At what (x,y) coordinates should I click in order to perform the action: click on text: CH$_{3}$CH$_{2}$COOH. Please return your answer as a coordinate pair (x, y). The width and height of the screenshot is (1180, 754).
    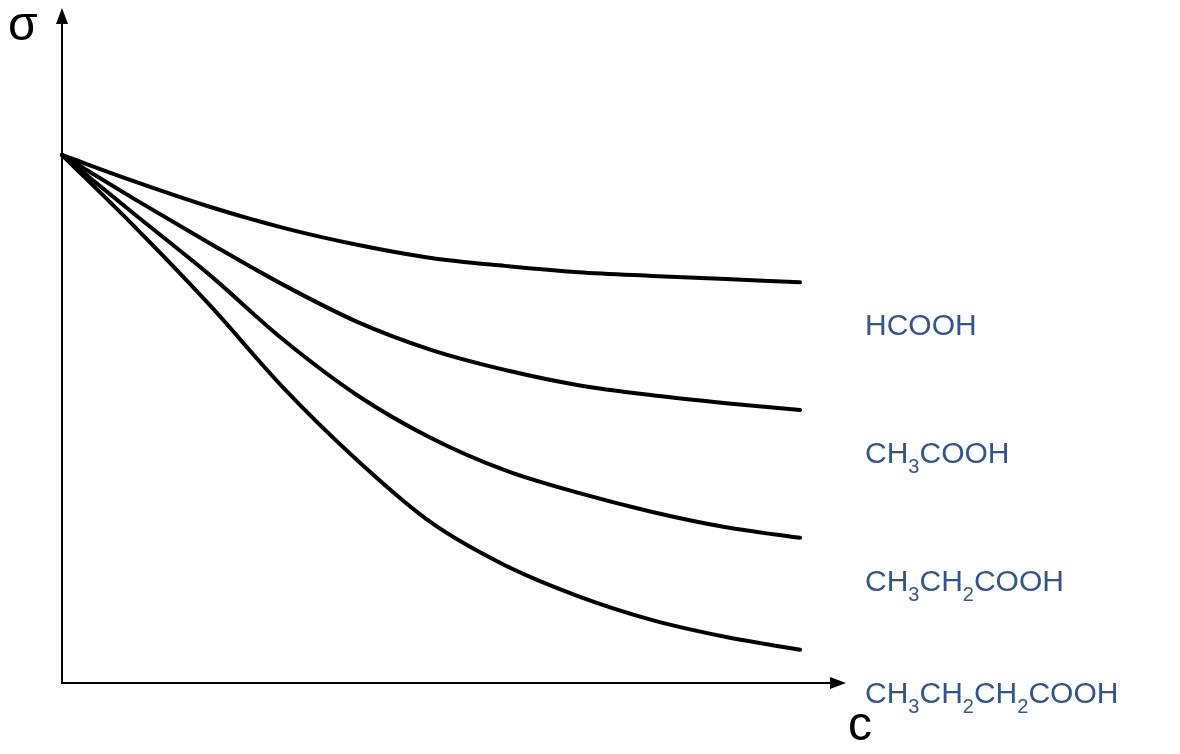
    Looking at the image, I should click on (964, 584).